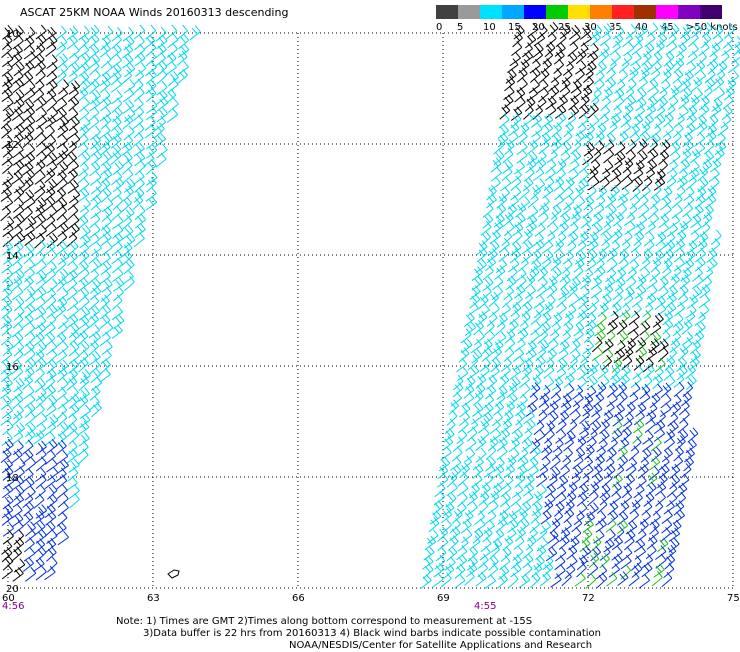 Image resolution: width=740 pixels, height=652 pixels. I want to click on island-outline, so click(173, 574).